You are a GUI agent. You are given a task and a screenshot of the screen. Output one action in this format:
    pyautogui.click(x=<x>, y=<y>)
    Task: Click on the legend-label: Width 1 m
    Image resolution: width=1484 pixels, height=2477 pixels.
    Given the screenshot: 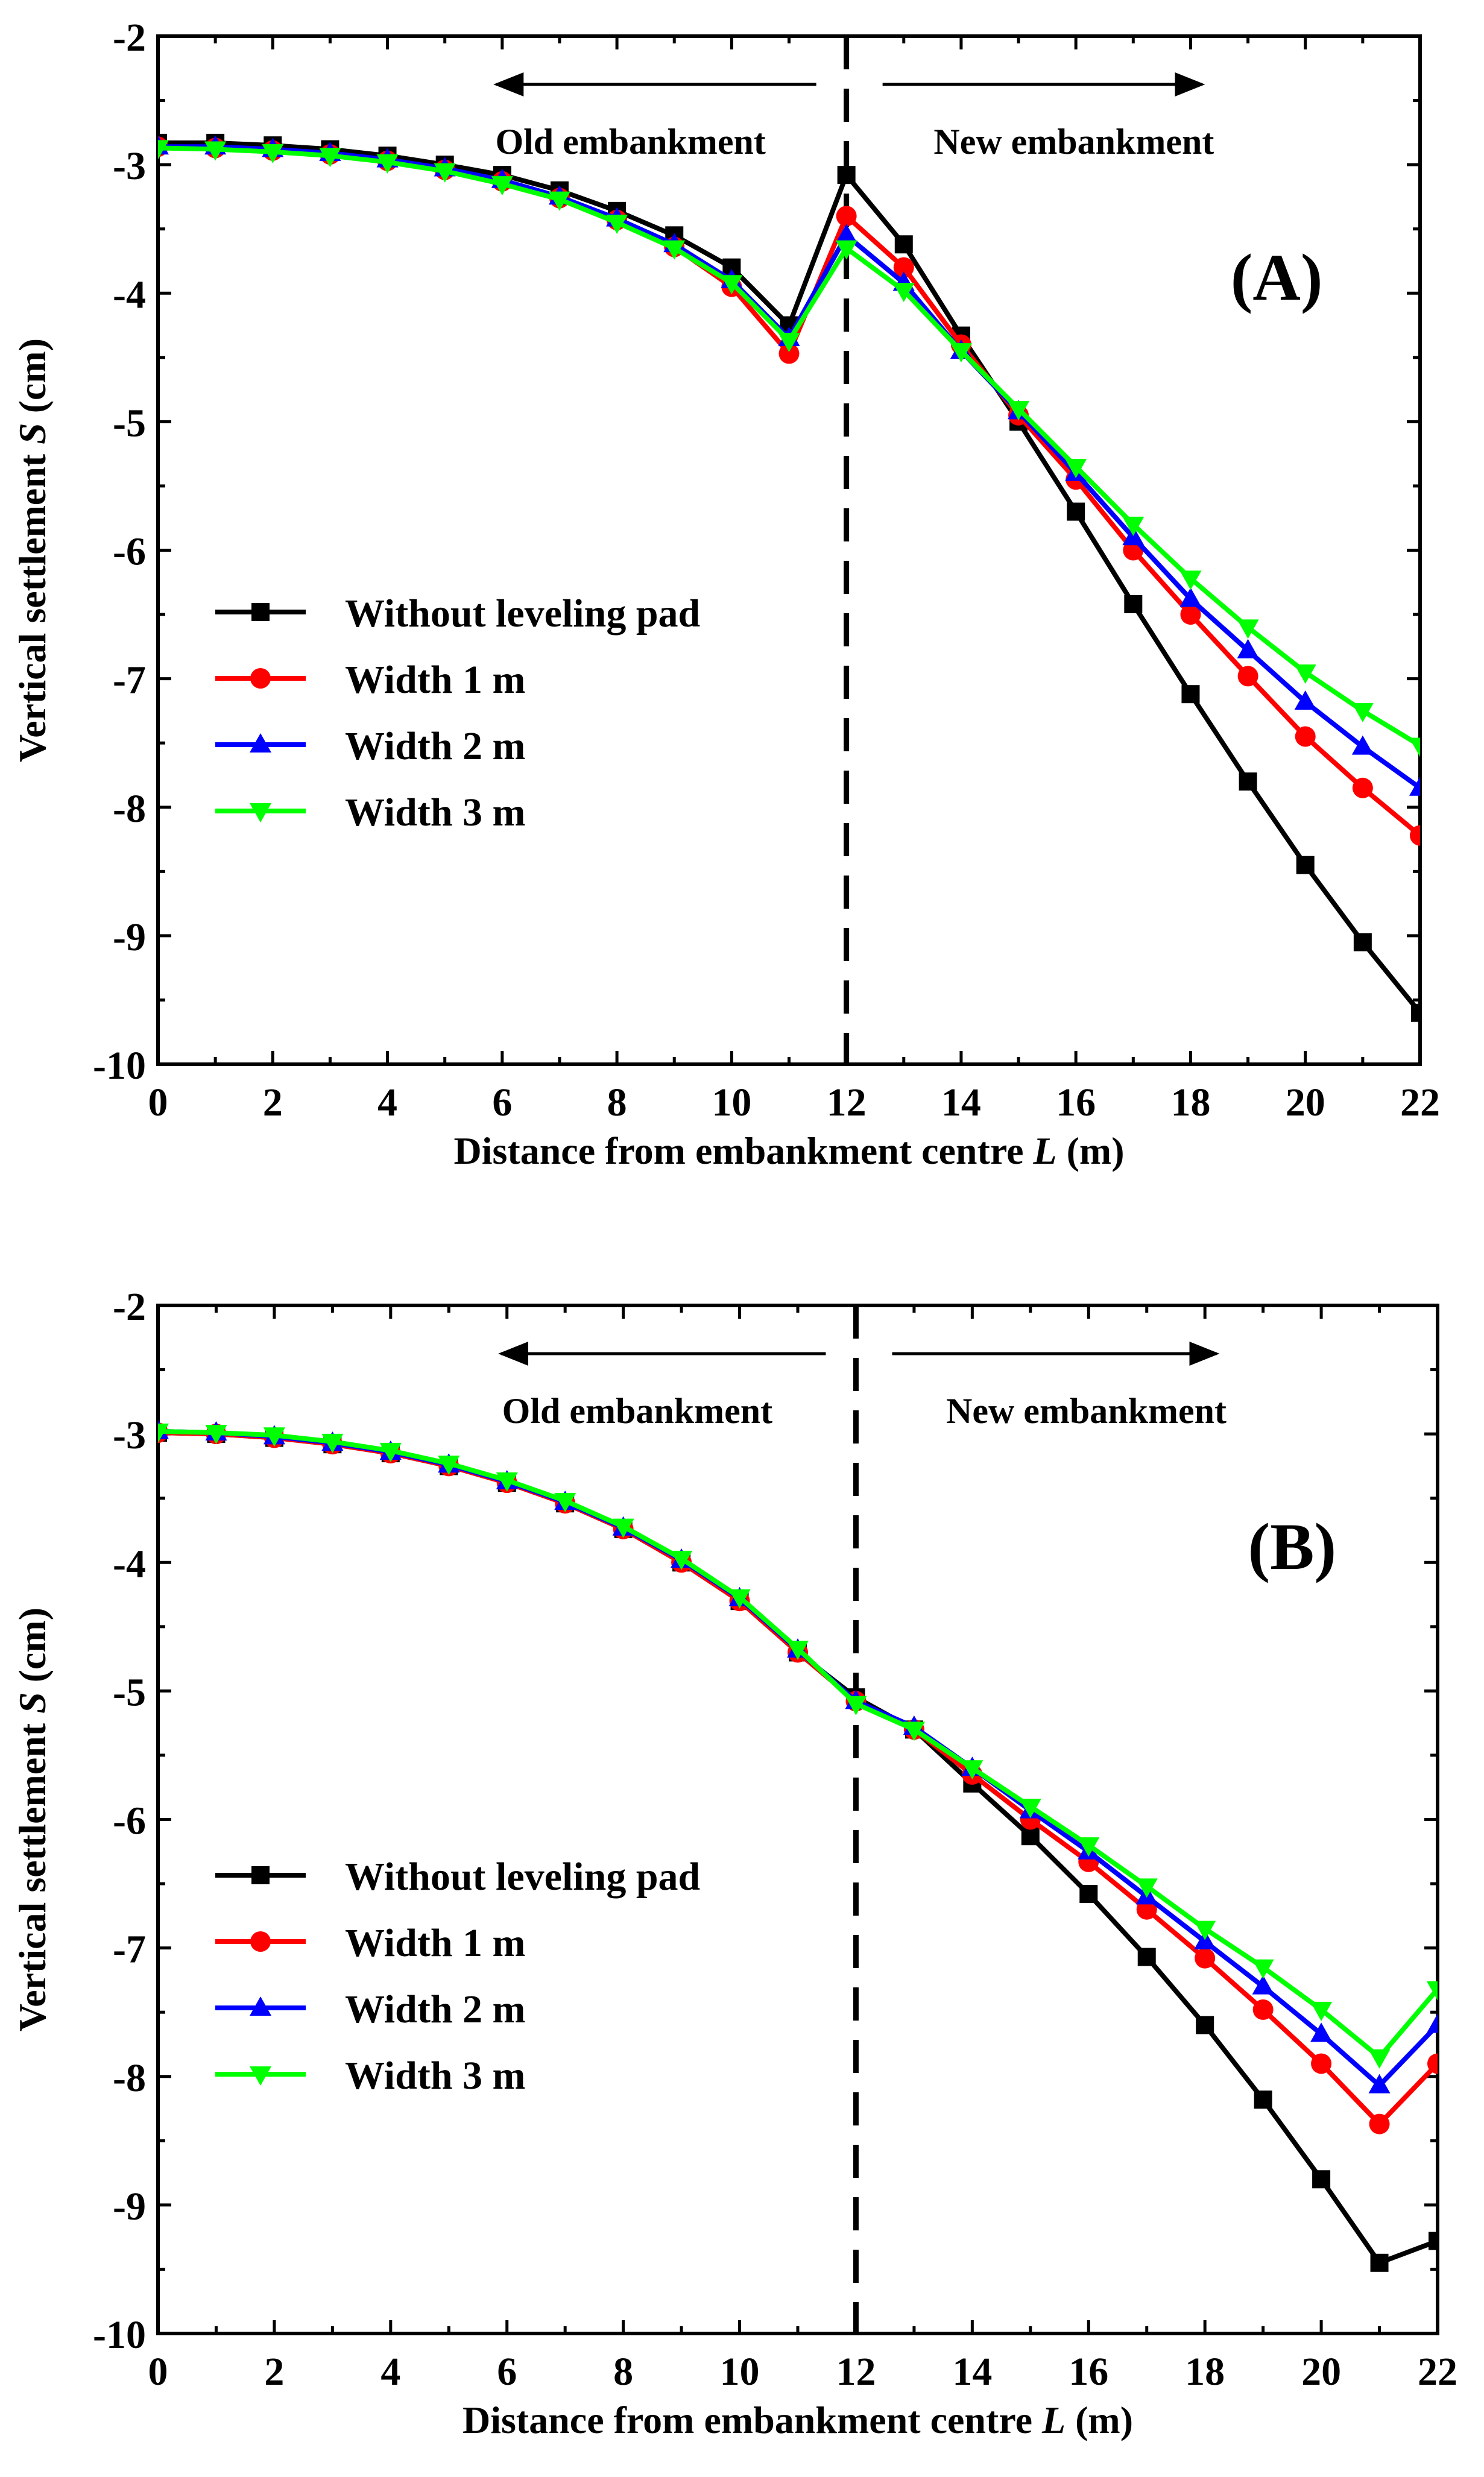 What is the action you would take?
    pyautogui.click(x=435, y=680)
    